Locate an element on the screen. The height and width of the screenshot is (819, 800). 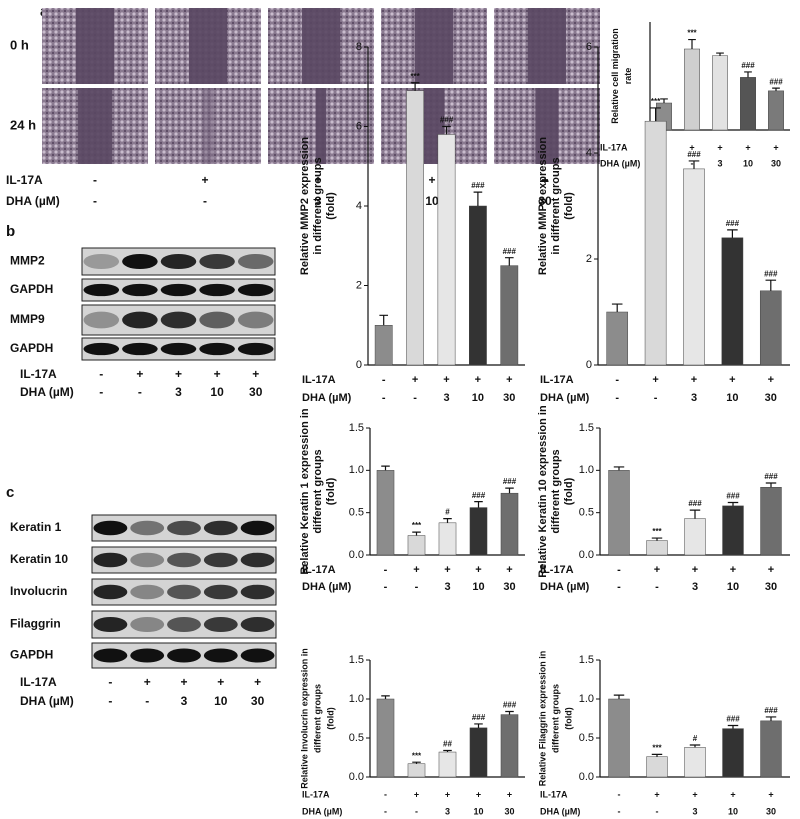
protein-label: Involucrin is located at coordinates (38, 591).